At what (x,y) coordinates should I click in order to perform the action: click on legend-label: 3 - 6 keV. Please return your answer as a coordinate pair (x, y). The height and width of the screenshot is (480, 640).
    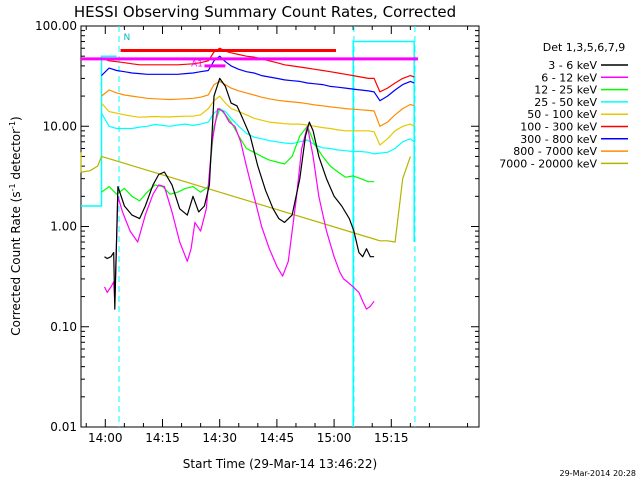
    Looking at the image, I should click on (572, 65).